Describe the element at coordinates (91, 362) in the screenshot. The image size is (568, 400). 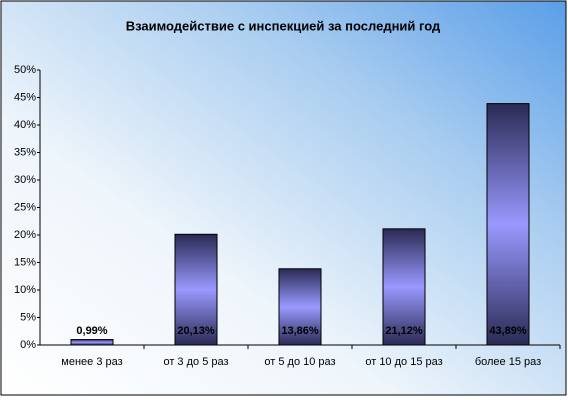
I see `x-tick-label: менее 3 раз` at that location.